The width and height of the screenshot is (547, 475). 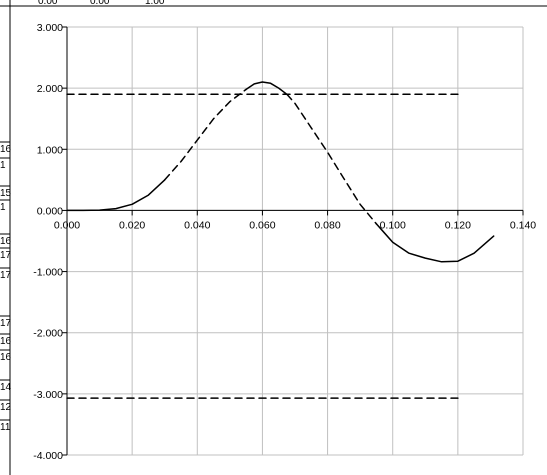 I want to click on y-tick-label: -3.000, so click(x=48, y=395).